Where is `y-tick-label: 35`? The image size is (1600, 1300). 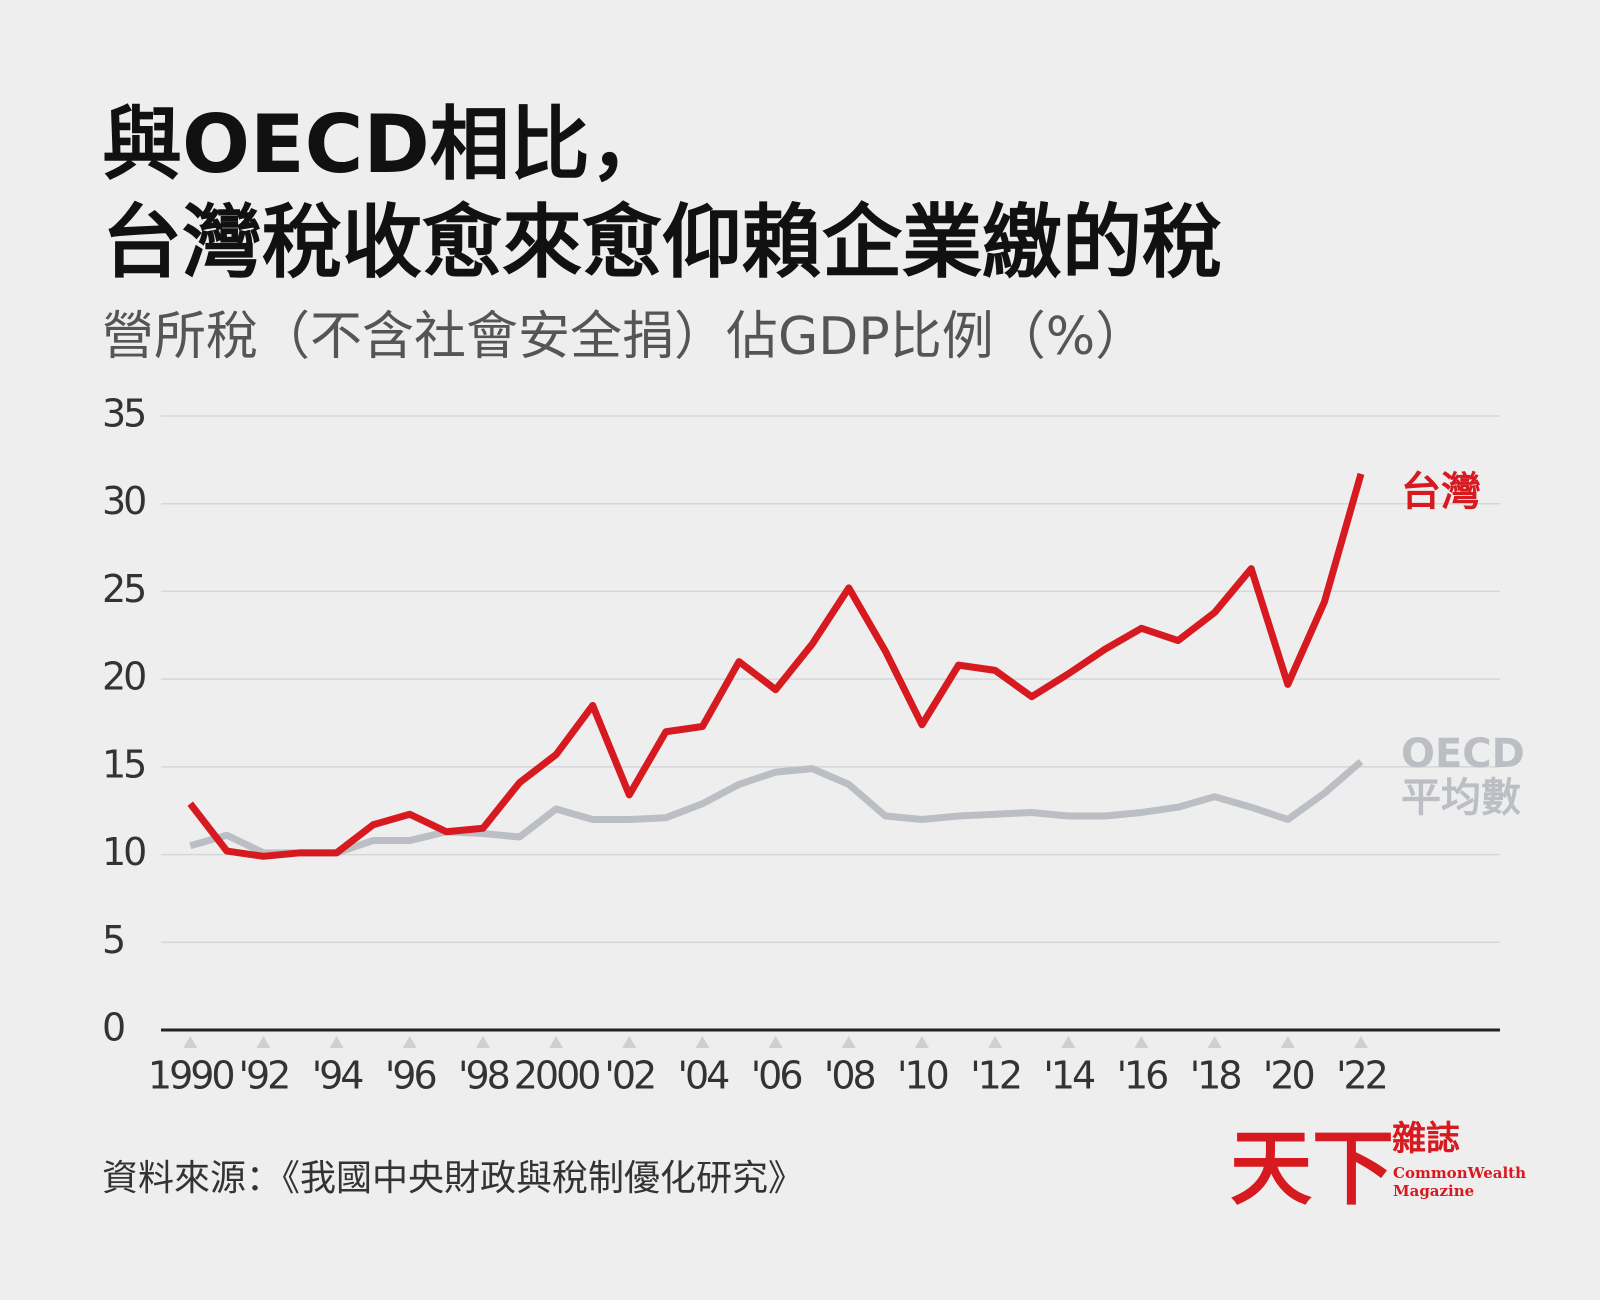 y-tick-label: 35 is located at coordinates (123, 414).